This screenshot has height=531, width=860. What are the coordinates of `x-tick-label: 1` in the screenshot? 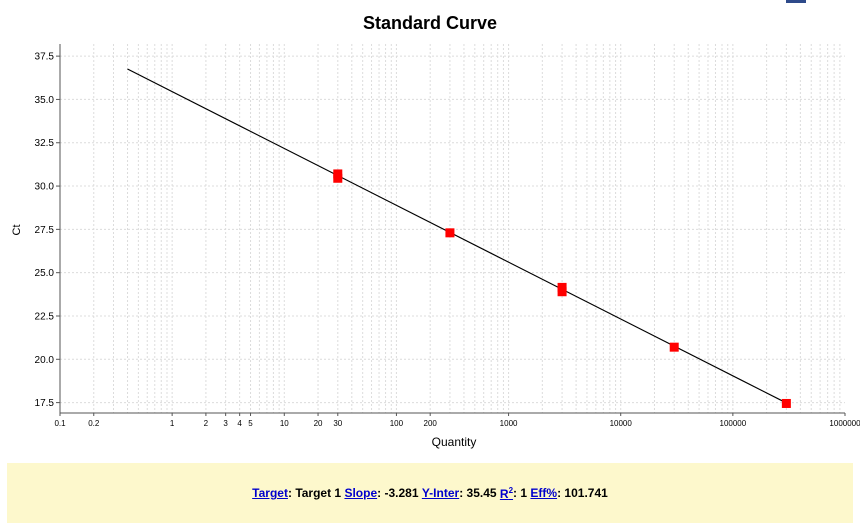 It's located at (172, 423).